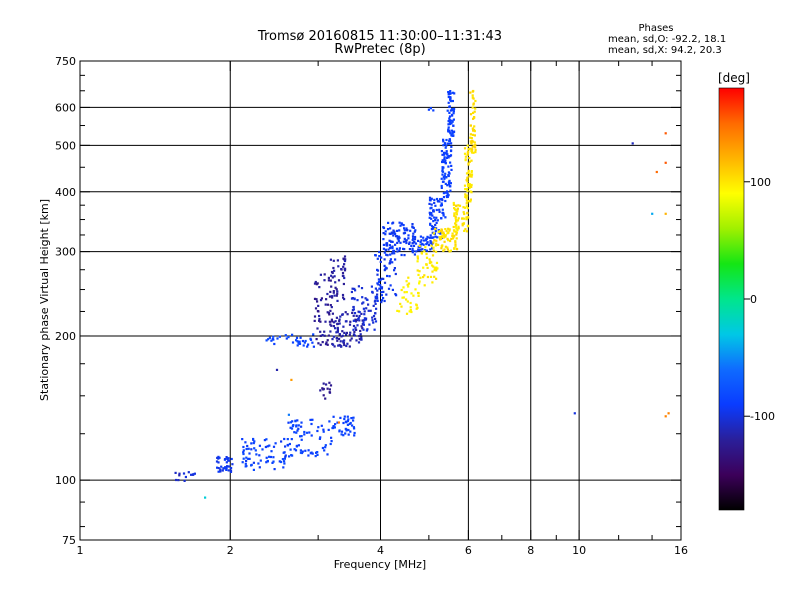 The width and height of the screenshot is (800, 600). Describe the element at coordinates (731, 299) in the screenshot. I see `colorbar` at that location.